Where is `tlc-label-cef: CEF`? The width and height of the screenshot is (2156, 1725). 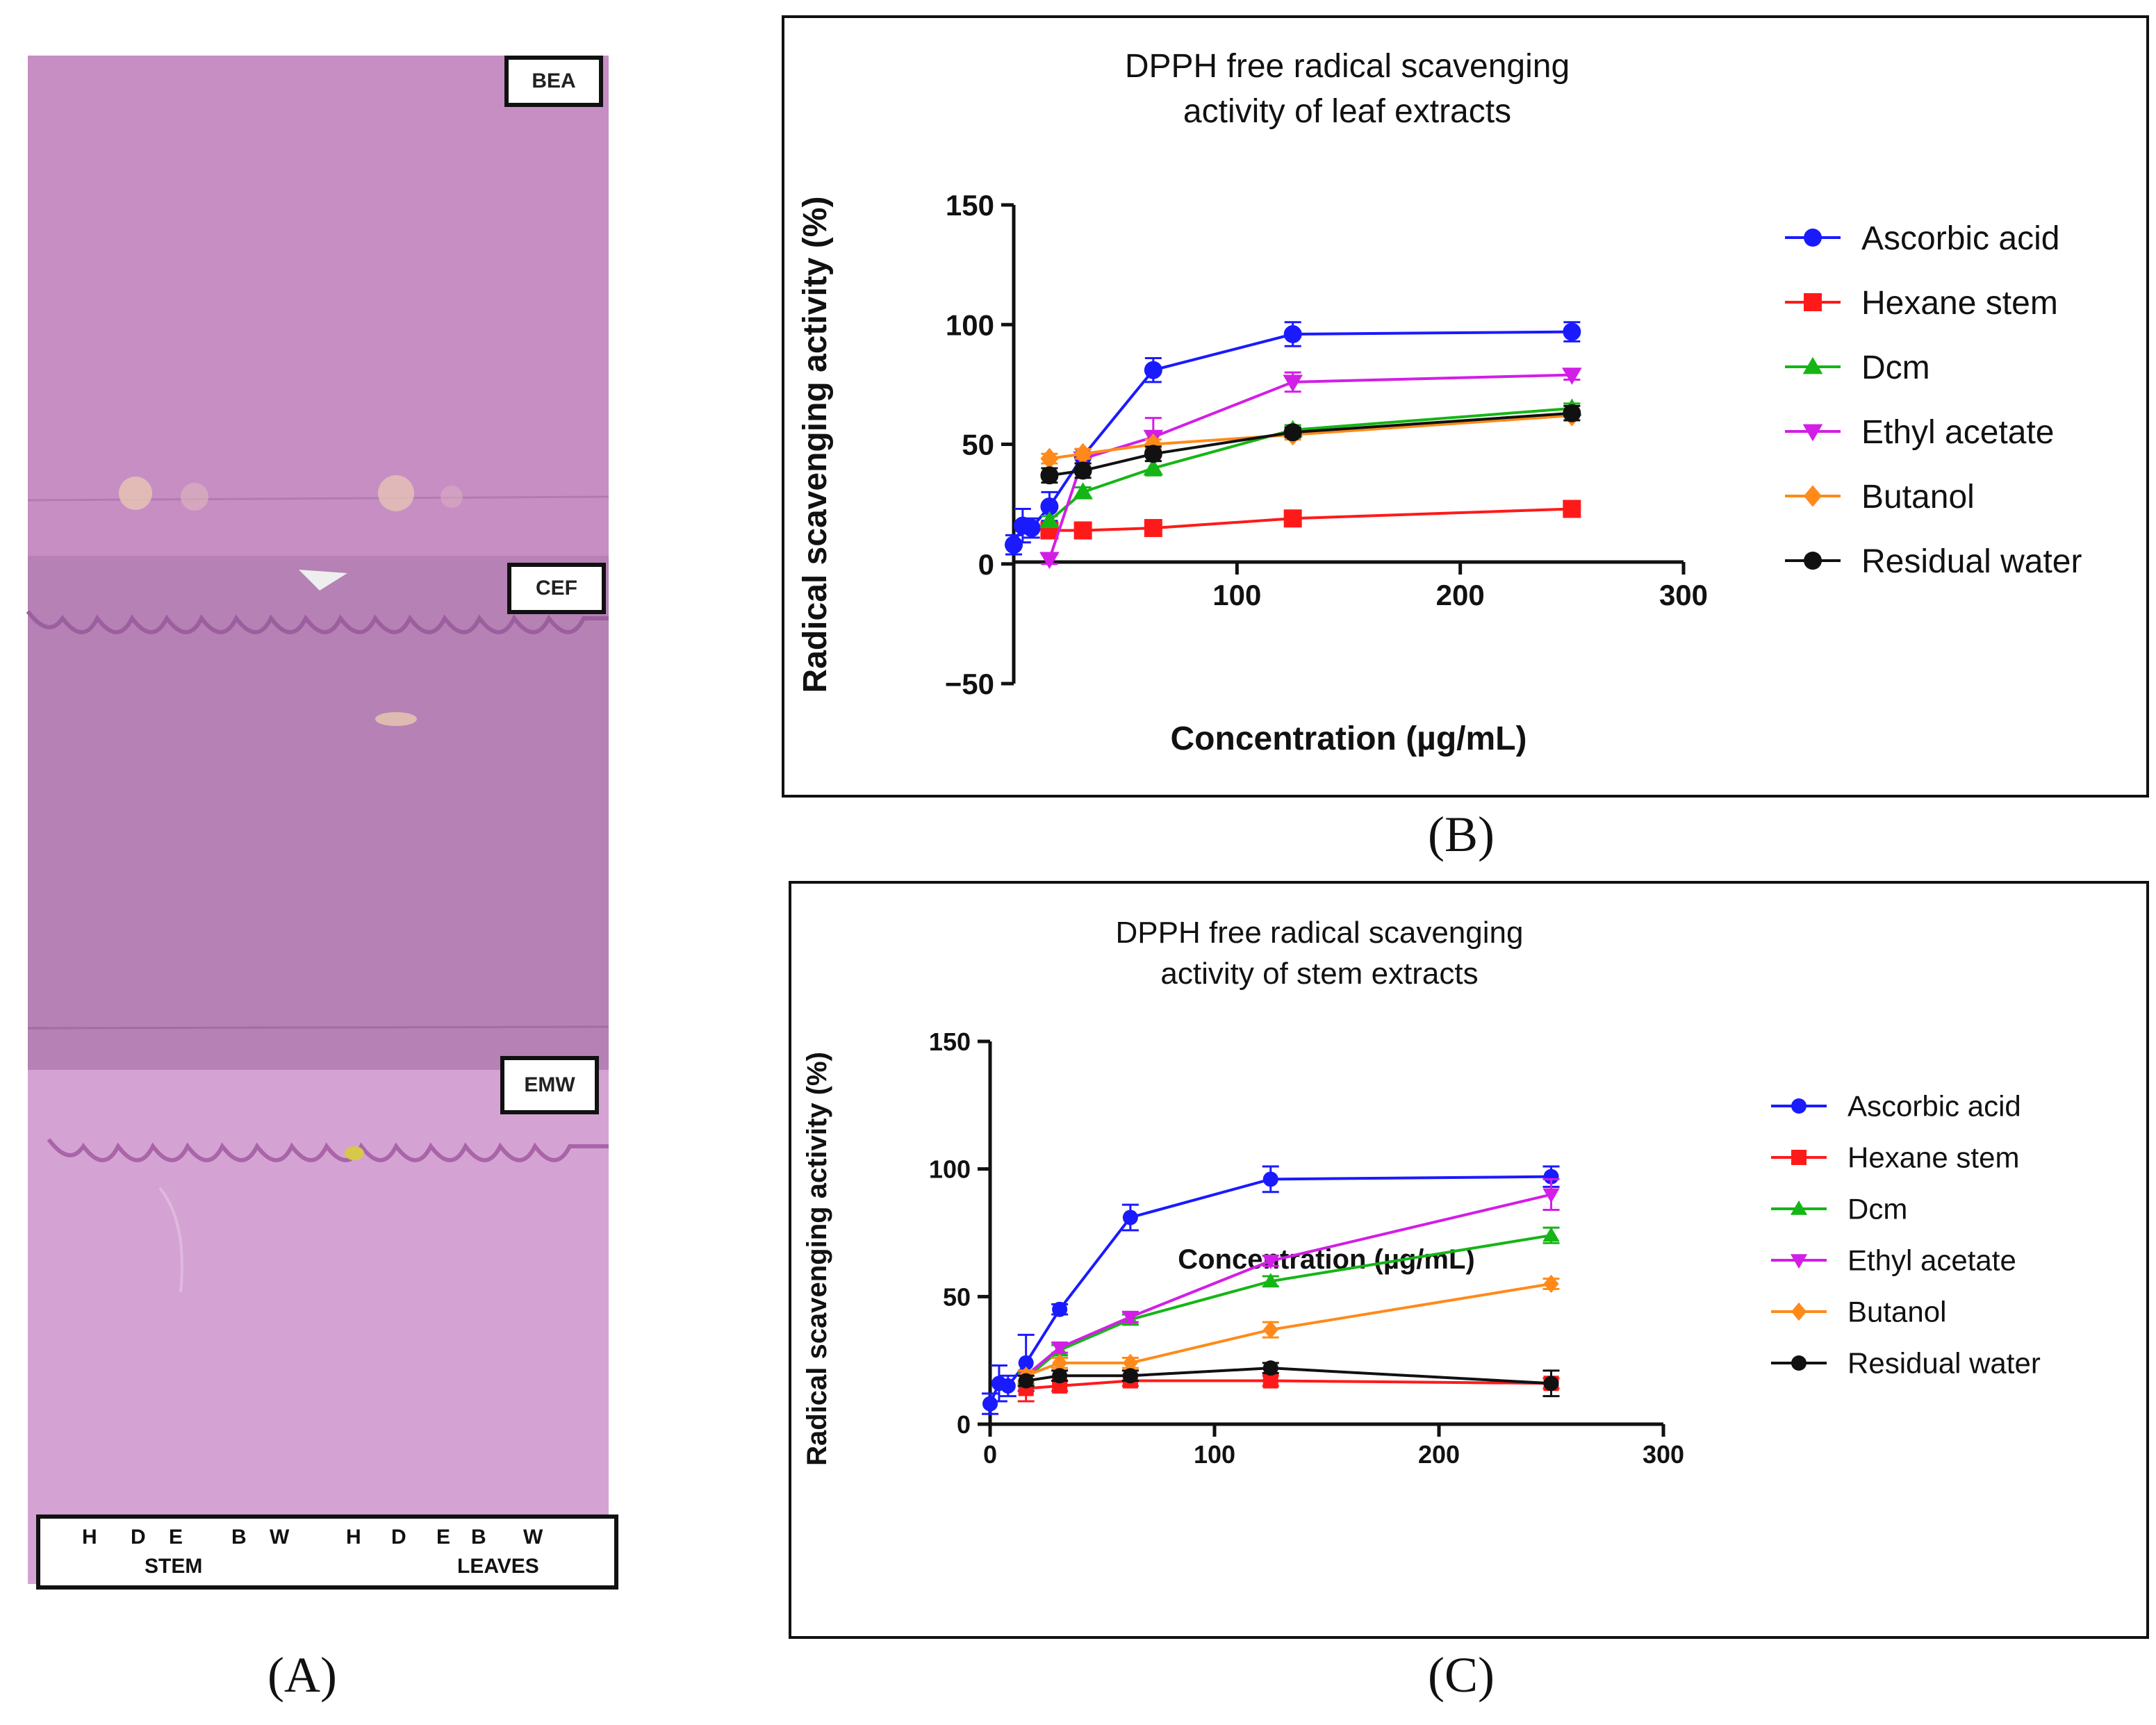 tlc-label-cef: CEF is located at coordinates (556, 589).